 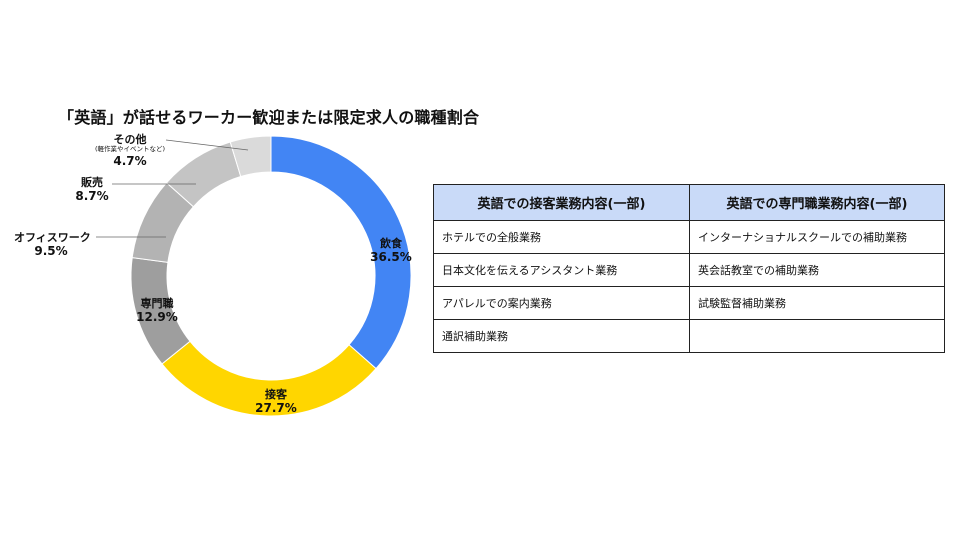 I want to click on table-row: ホテルでの全般業務 インターナショナルスクールでの補助業務, so click(x=689, y=237).